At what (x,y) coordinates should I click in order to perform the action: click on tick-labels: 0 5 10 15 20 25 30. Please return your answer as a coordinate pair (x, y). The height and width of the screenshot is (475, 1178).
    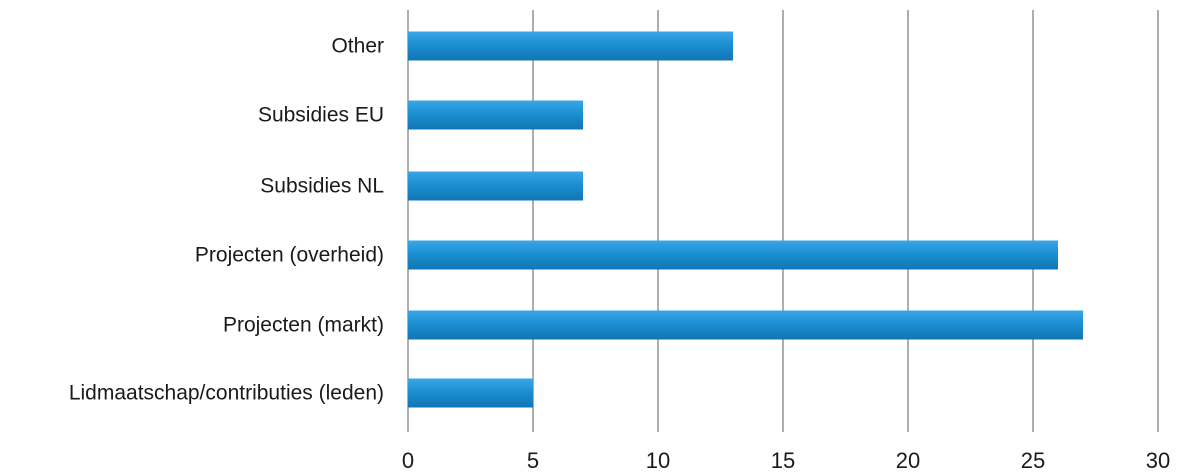
    Looking at the image, I should click on (786, 460).